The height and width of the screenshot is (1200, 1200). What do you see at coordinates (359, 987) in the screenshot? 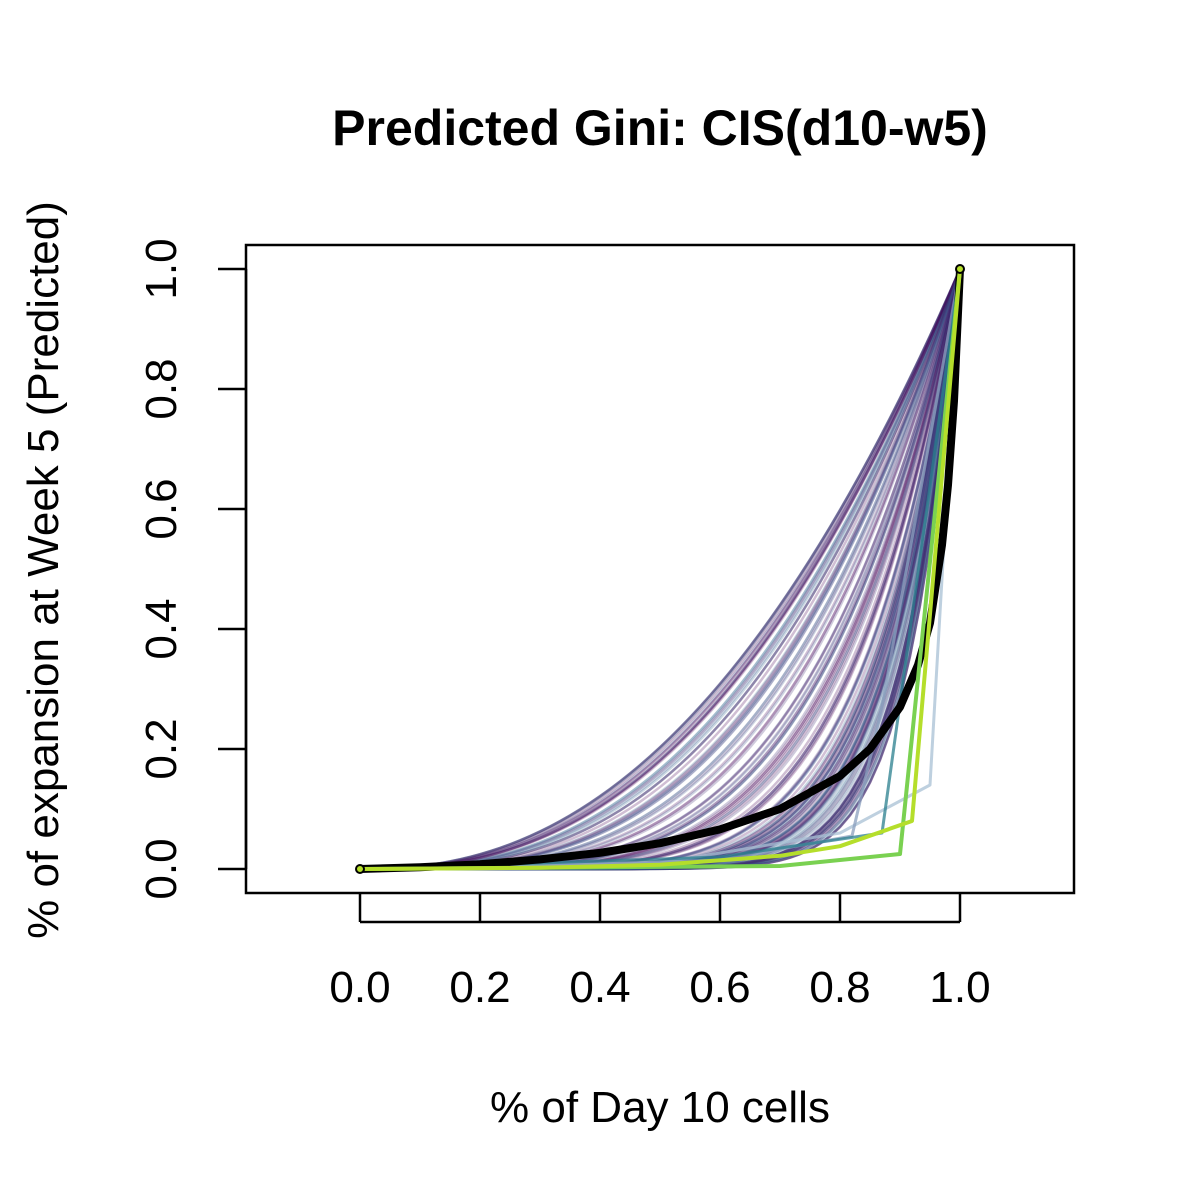
I see `x-tick-label: 0.0` at bounding box center [359, 987].